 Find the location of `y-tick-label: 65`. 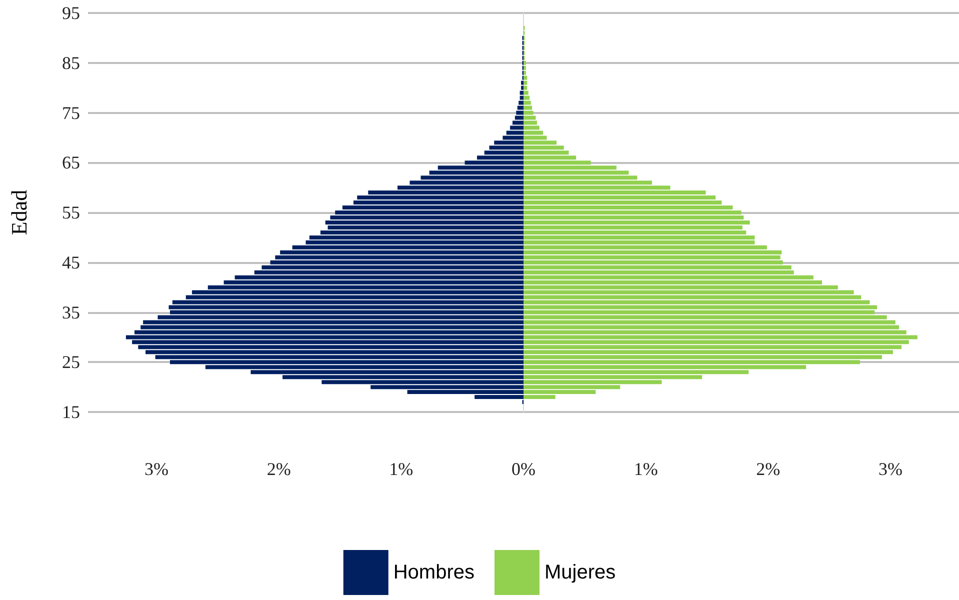

y-tick-label: 65 is located at coordinates (71, 162).